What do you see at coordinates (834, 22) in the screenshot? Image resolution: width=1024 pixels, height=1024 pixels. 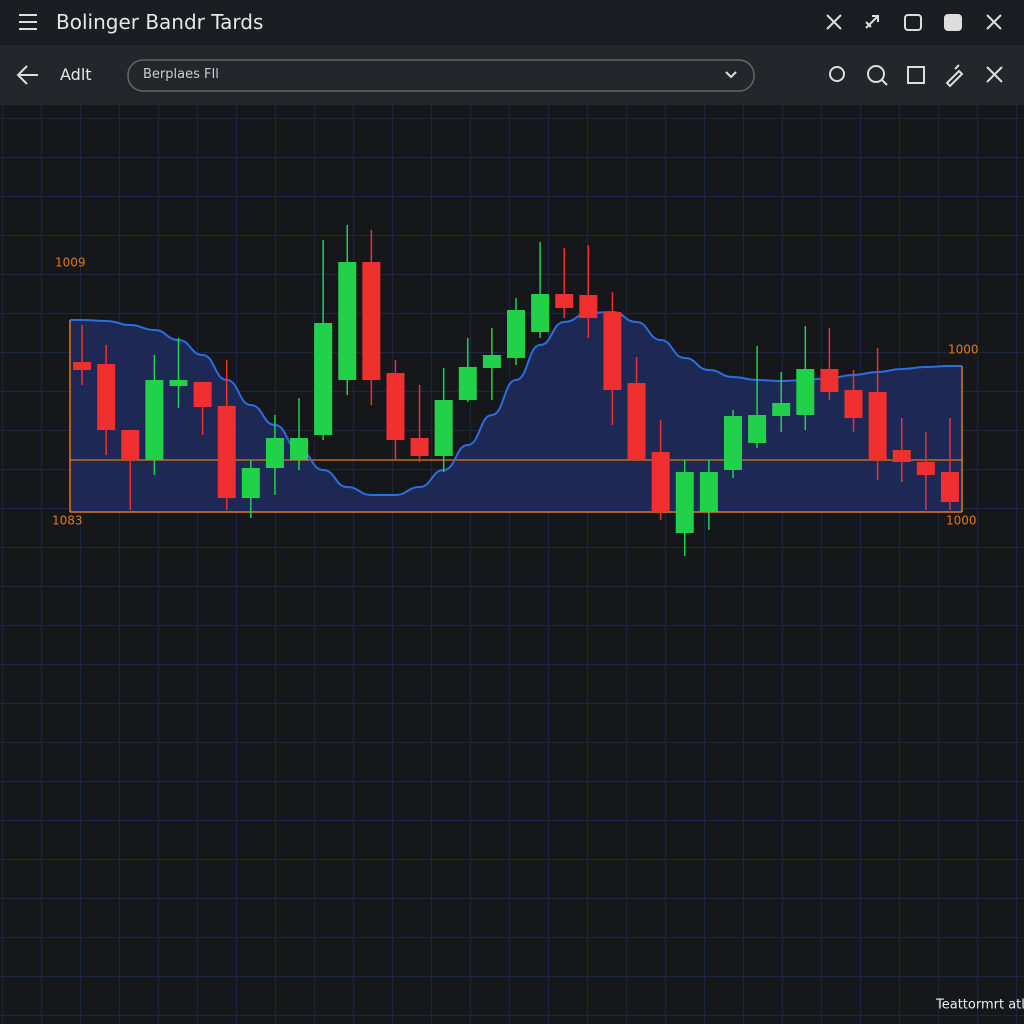 I see `close-icon` at bounding box center [834, 22].